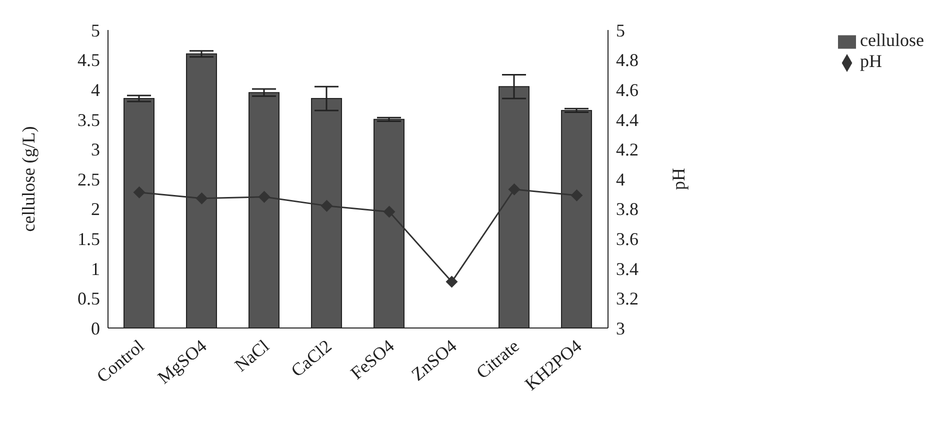 The image size is (952, 436). Describe the element at coordinates (627, 60) in the screenshot. I see `y2-tick-label: 4.8` at that location.